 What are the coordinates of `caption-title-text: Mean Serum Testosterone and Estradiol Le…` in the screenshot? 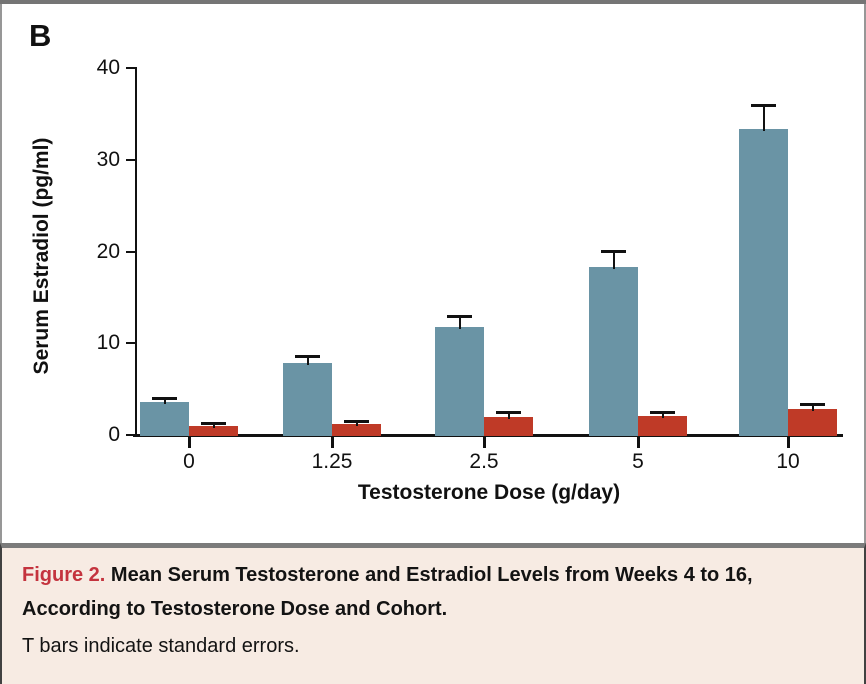 It's located at (387, 592).